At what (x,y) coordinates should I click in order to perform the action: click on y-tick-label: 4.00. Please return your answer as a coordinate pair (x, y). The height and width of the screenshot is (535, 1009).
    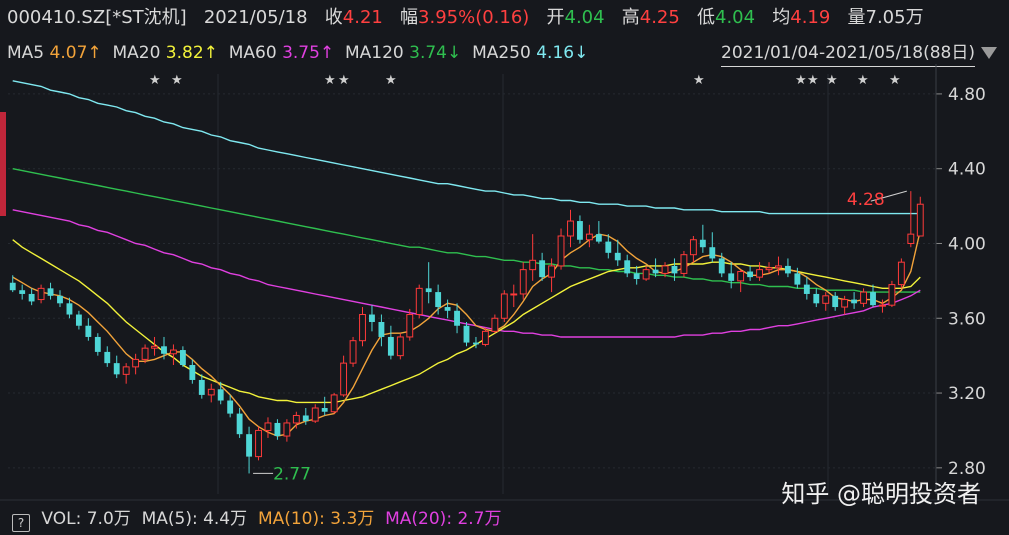
    Looking at the image, I should click on (967, 244).